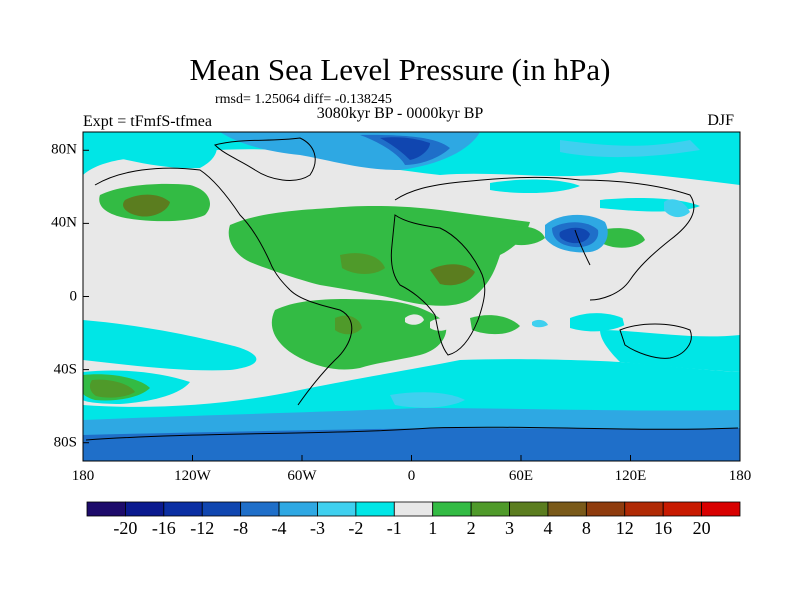 This screenshot has height=600, width=800. What do you see at coordinates (317, 528) in the screenshot?
I see `colorbar-label: -3` at bounding box center [317, 528].